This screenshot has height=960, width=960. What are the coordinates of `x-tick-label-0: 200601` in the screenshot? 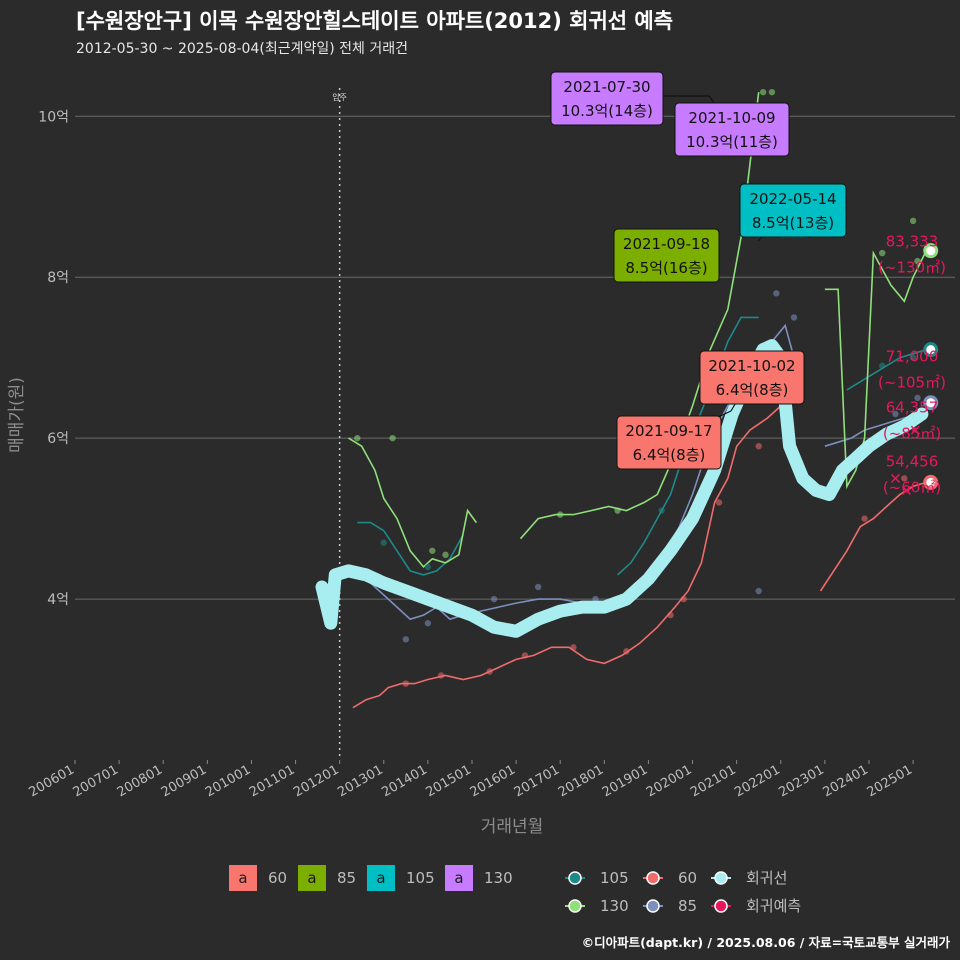 It's located at (52, 781).